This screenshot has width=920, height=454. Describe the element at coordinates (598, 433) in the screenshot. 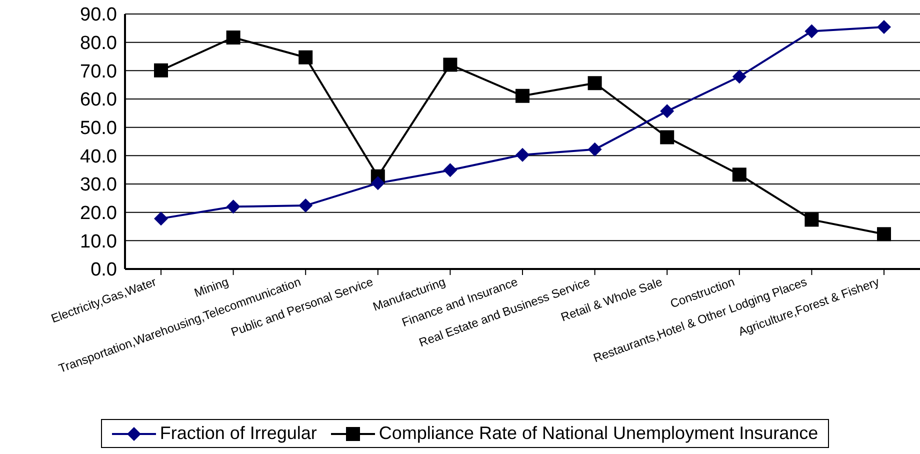

I see `legend-label: Compliance Rate of National Unemployment Insurance` at that location.